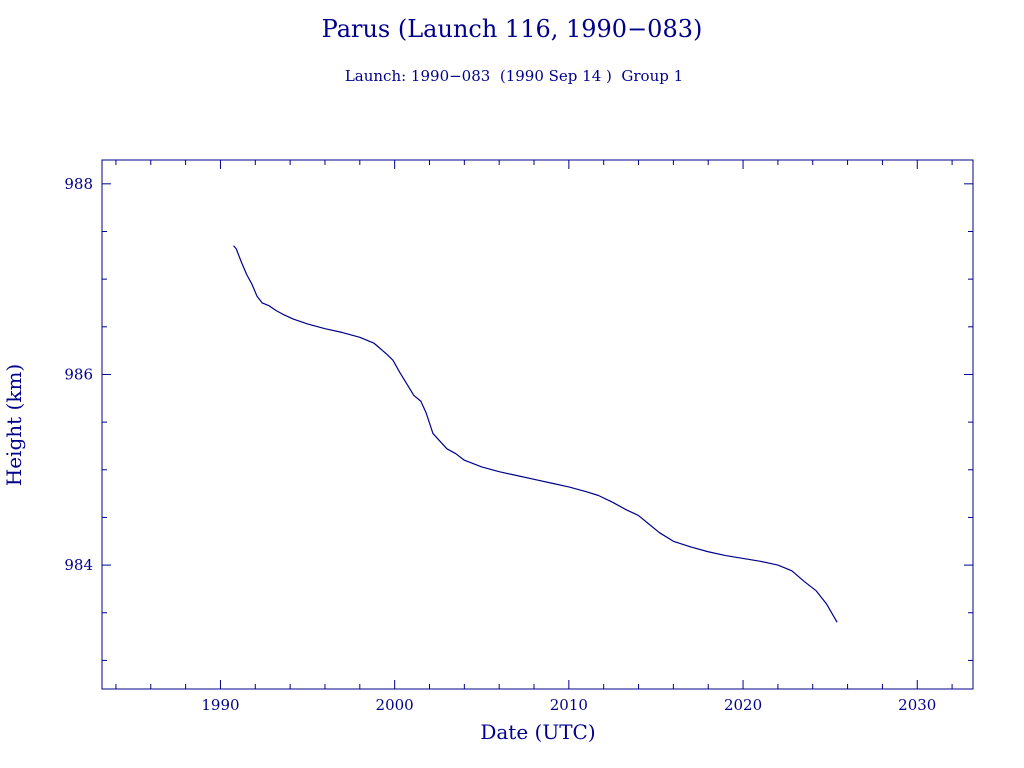 The height and width of the screenshot is (768, 1024). What do you see at coordinates (537, 732) in the screenshot?
I see `x-axis-label: Date (UTC)` at bounding box center [537, 732].